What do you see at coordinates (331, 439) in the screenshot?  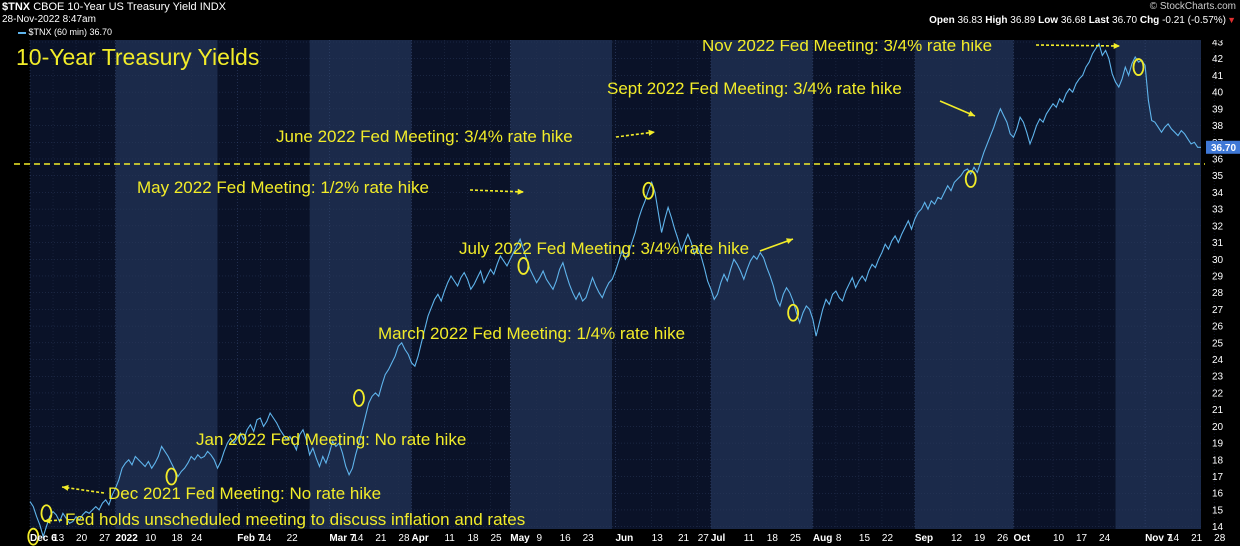 I see `annotation-label-2: Jan 2022 Fed Meeting: No rate hike` at bounding box center [331, 439].